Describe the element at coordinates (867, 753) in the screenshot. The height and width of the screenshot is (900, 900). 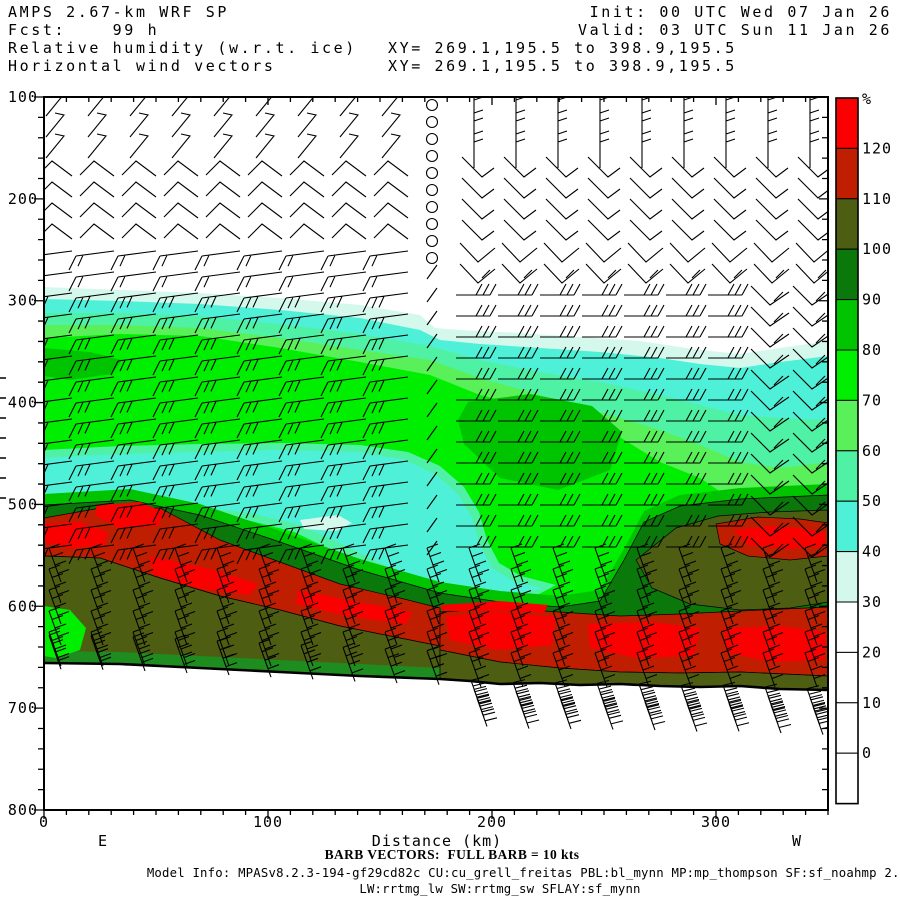
I see `colorbar-tick-label: 0` at that location.